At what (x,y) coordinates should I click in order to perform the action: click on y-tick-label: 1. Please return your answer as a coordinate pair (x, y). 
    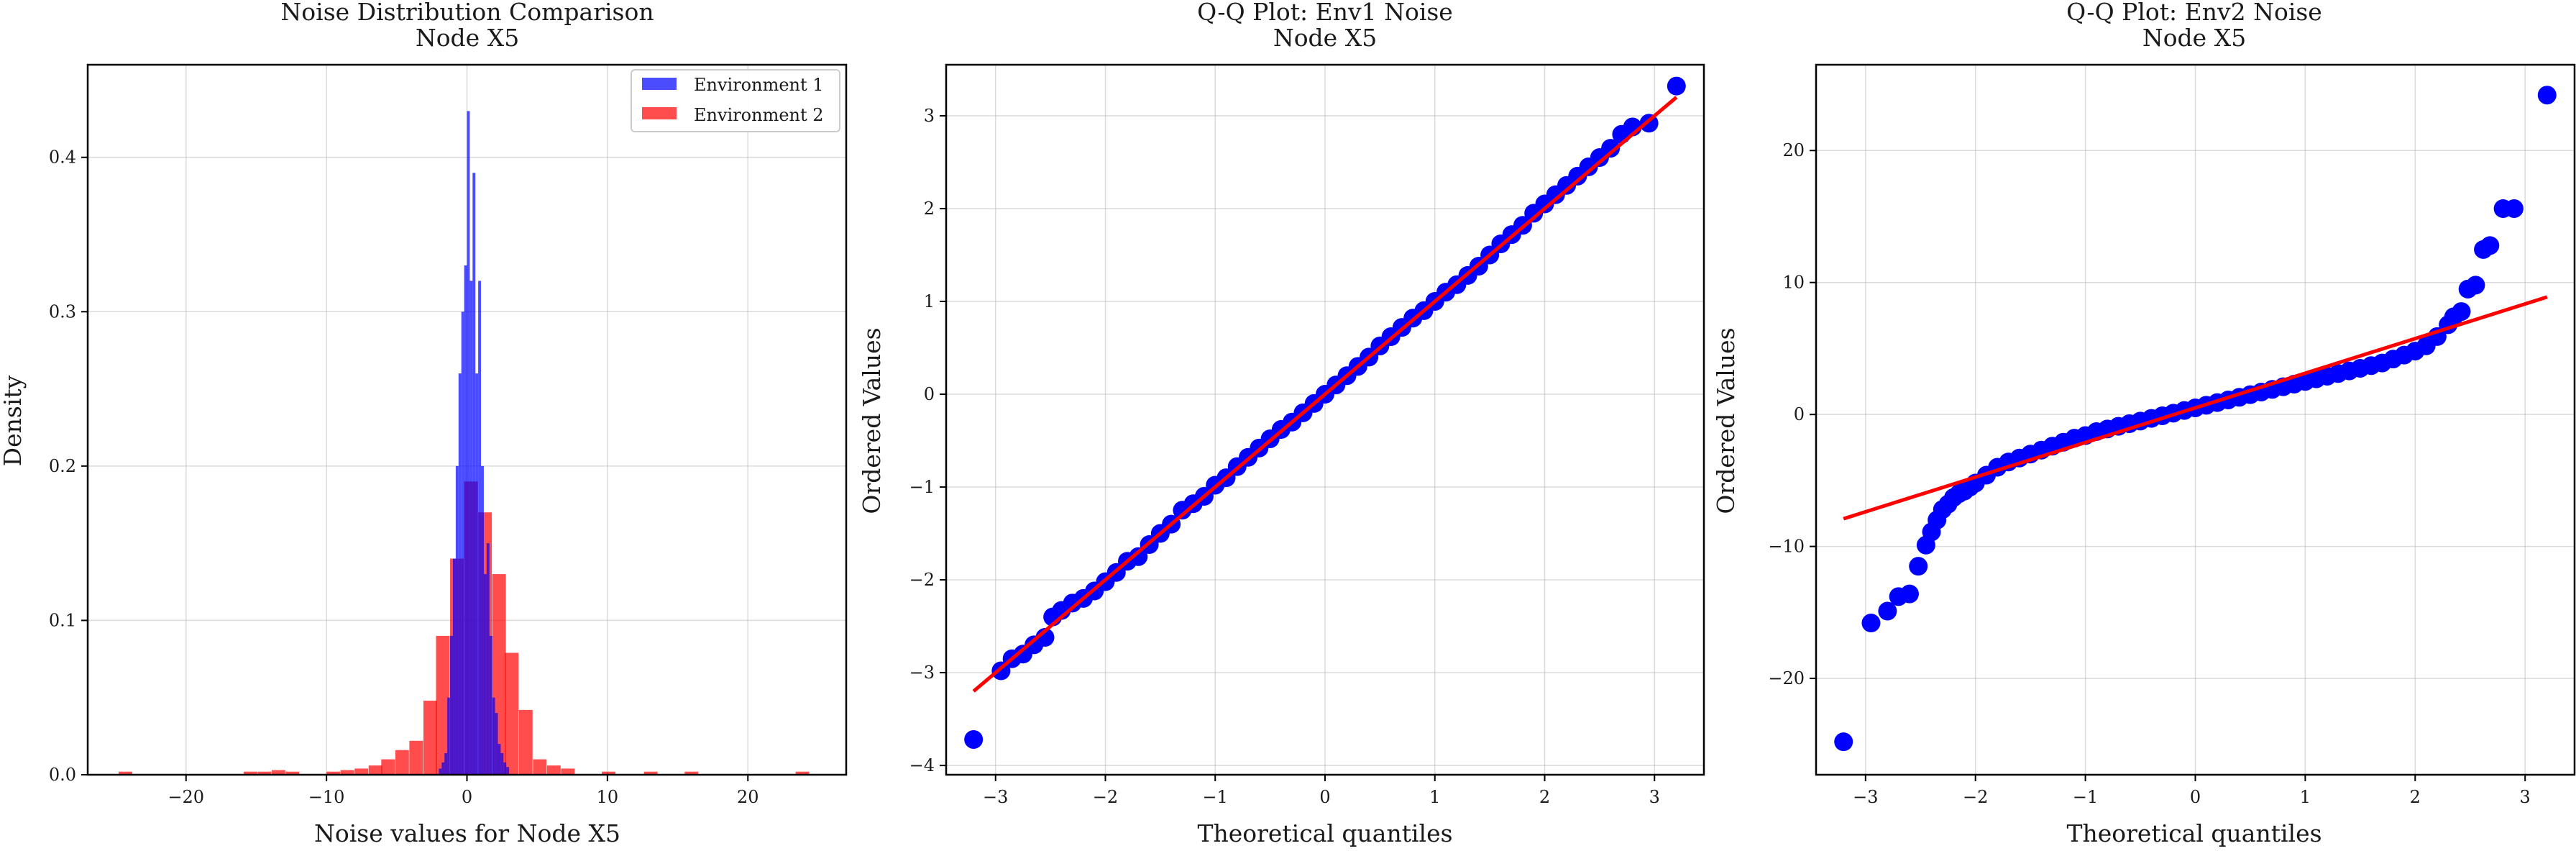
    Looking at the image, I should click on (929, 301).